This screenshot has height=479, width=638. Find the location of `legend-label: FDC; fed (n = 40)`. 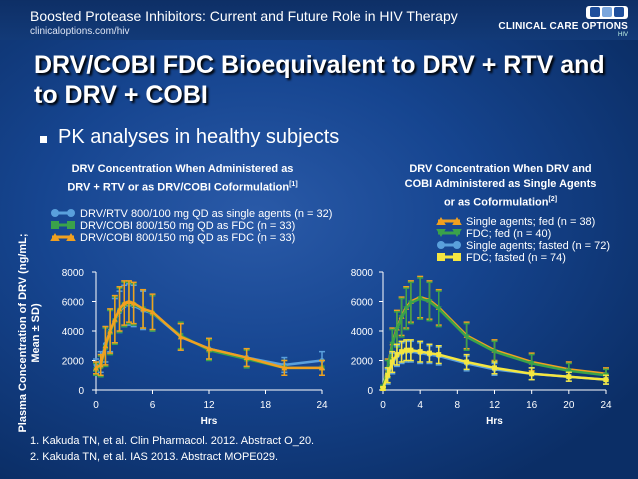

legend-label: FDC; fed (n = 40) is located at coordinates (508, 234).